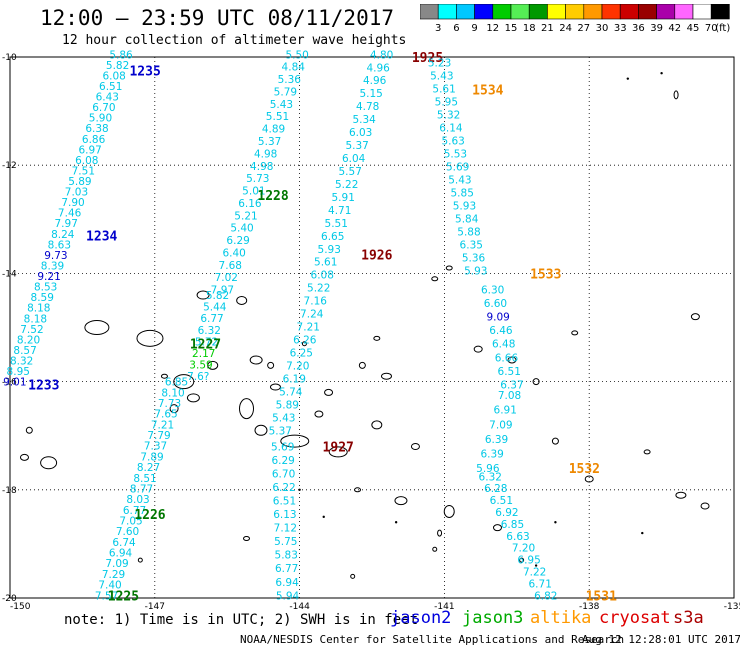  What do you see at coordinates (589, 607) in the screenshot?
I see `lon-label: -138` at bounding box center [589, 607].